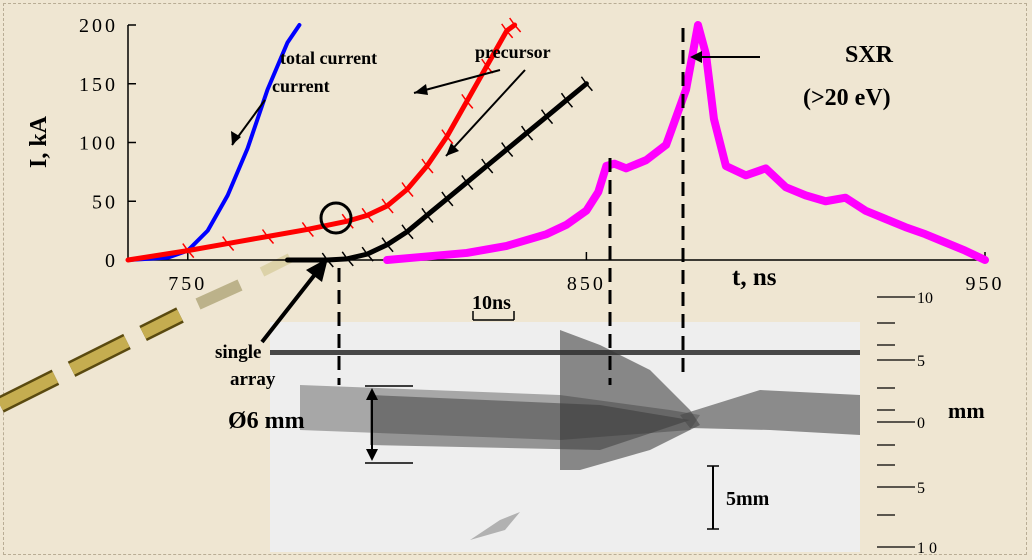  What do you see at coordinates (111, 261) in the screenshot?
I see `y-tick-label: 0` at bounding box center [111, 261].